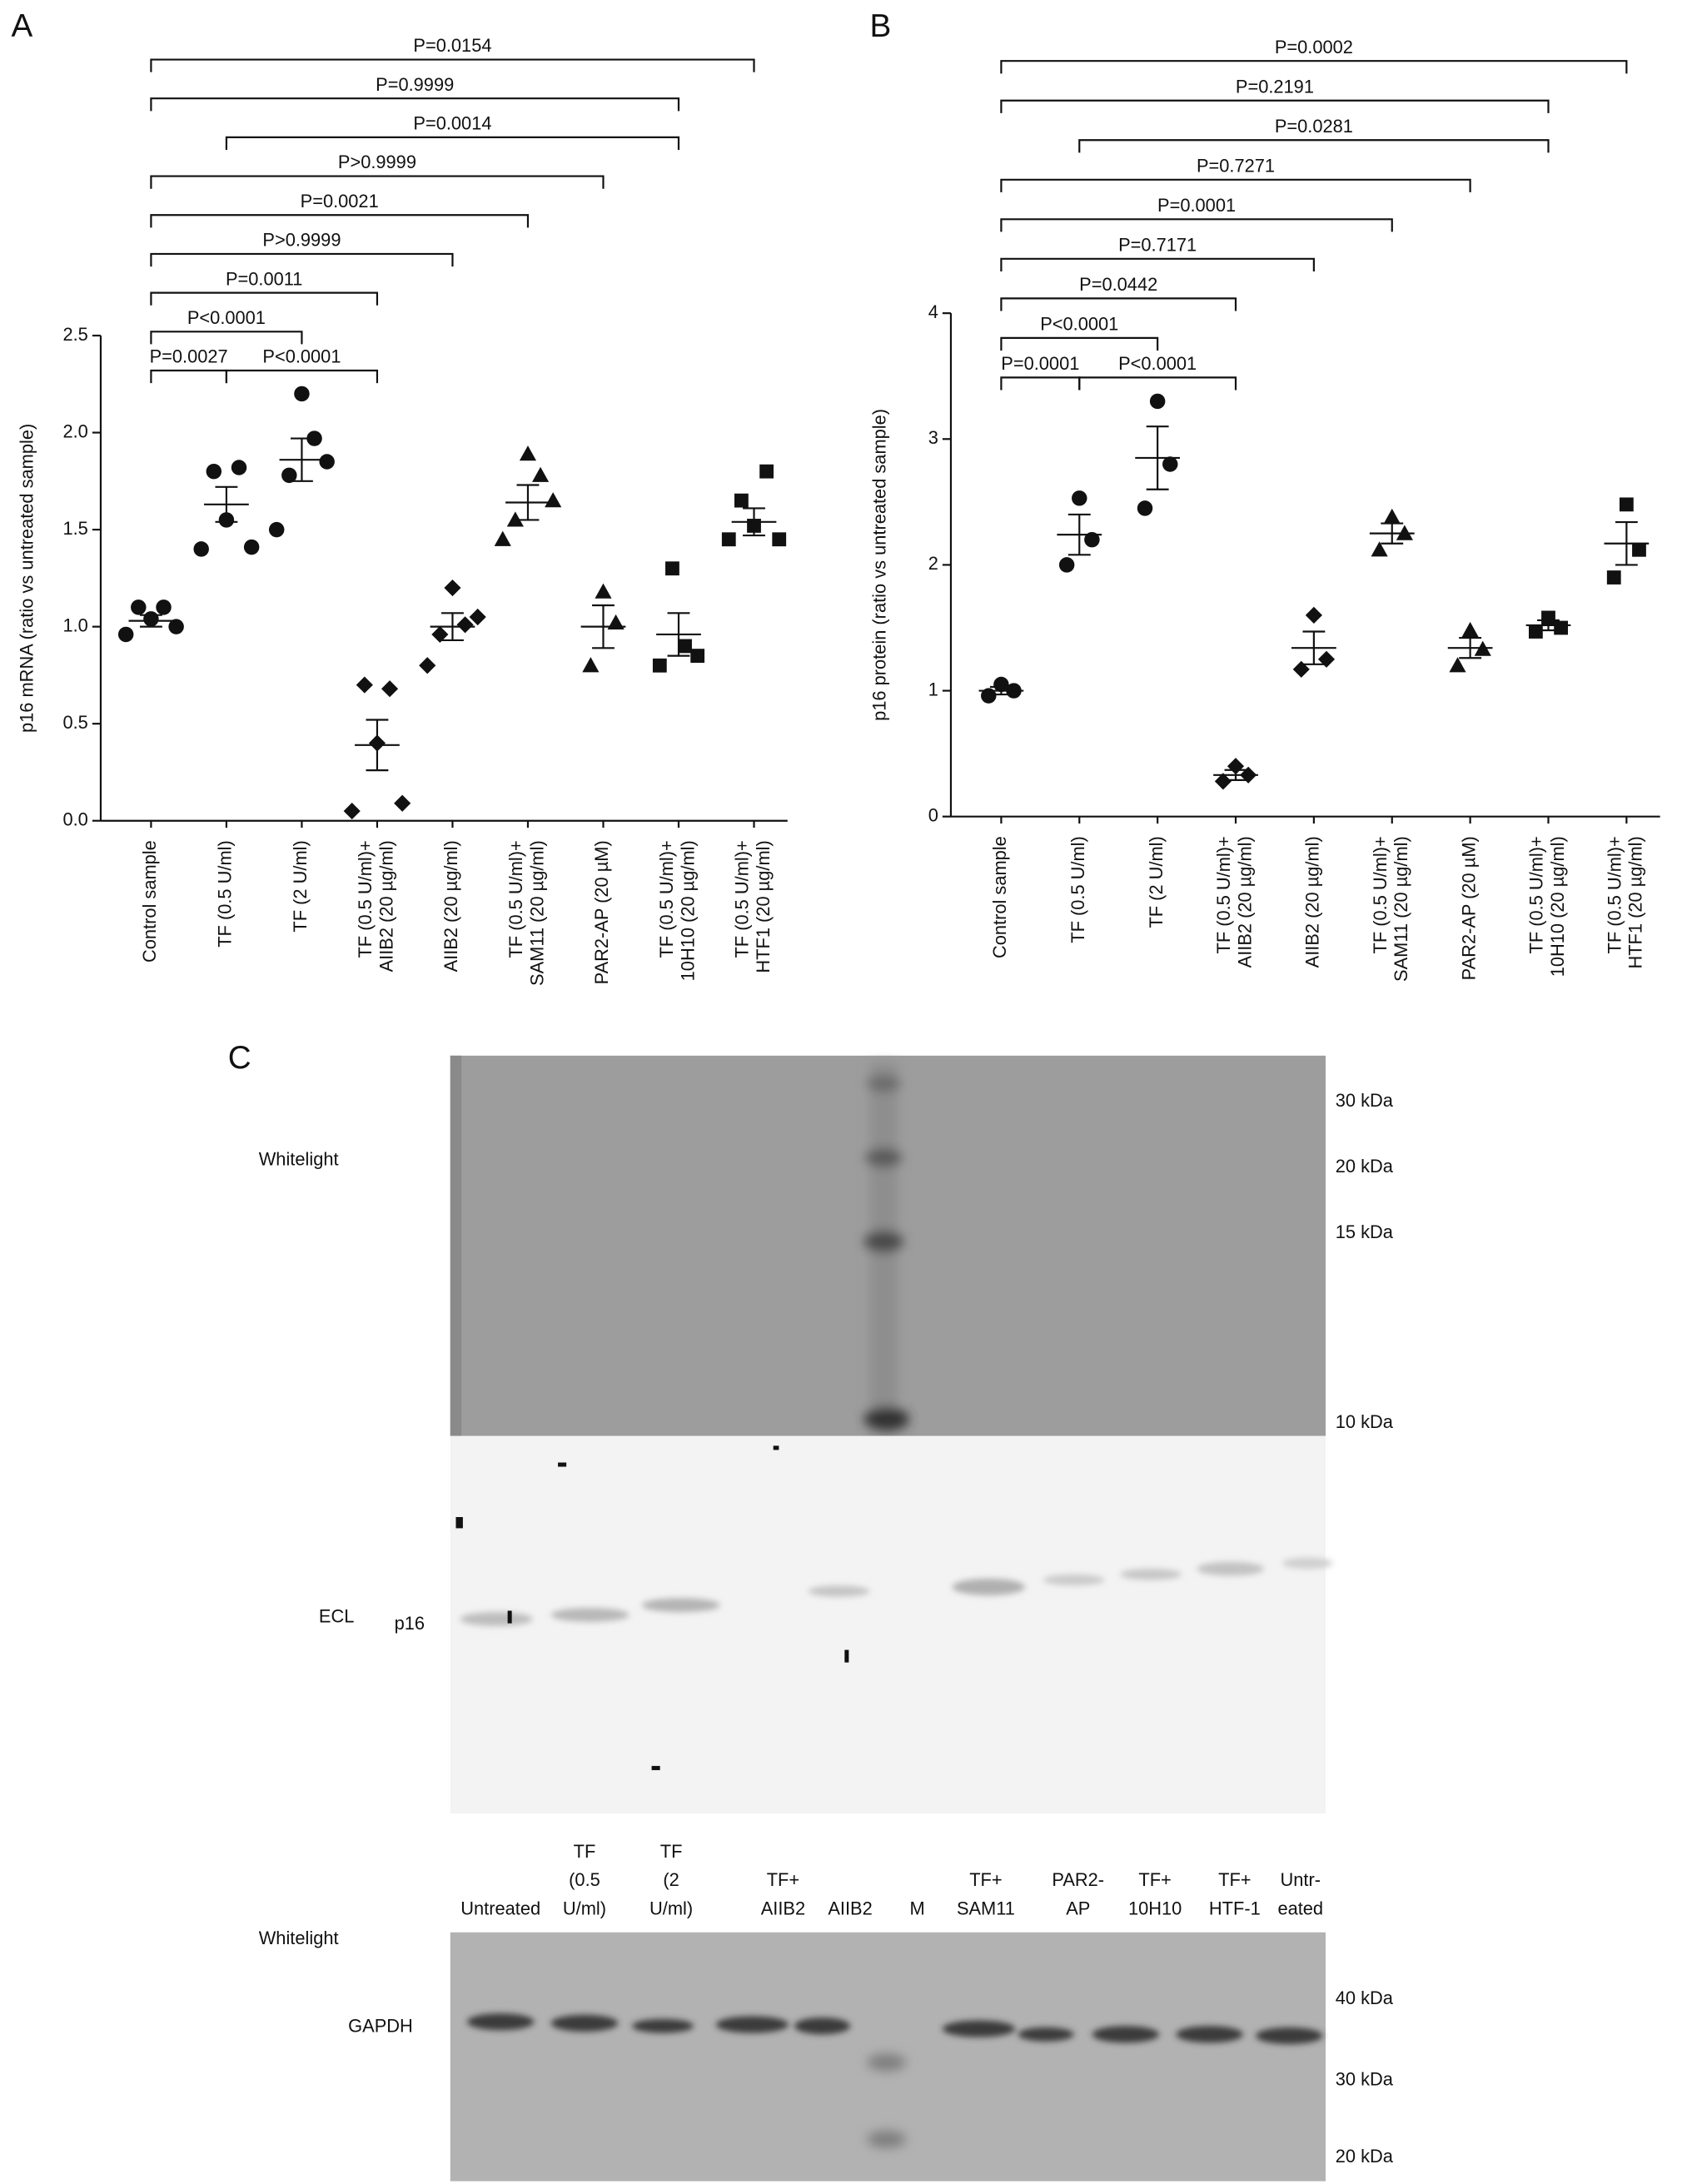 The image size is (1692, 2184). Describe the element at coordinates (888, 1624) in the screenshot. I see `ecl-membrane` at that location.